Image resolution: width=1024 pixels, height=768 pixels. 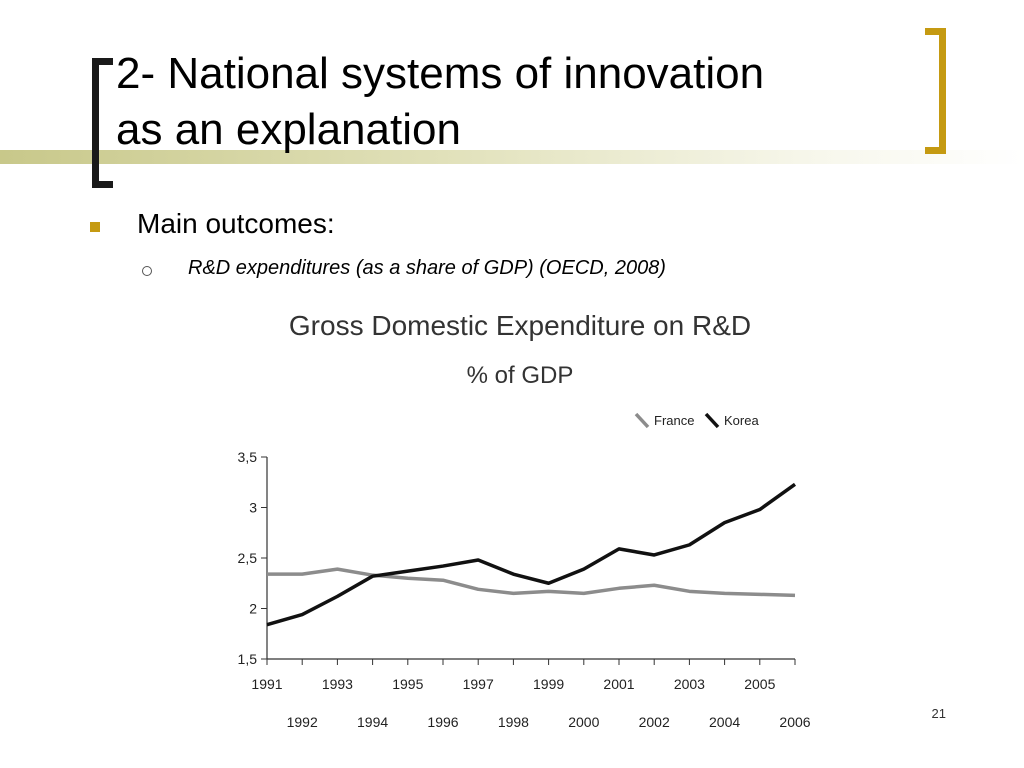 What do you see at coordinates (512, 157) in the screenshot?
I see `title-underline-band` at bounding box center [512, 157].